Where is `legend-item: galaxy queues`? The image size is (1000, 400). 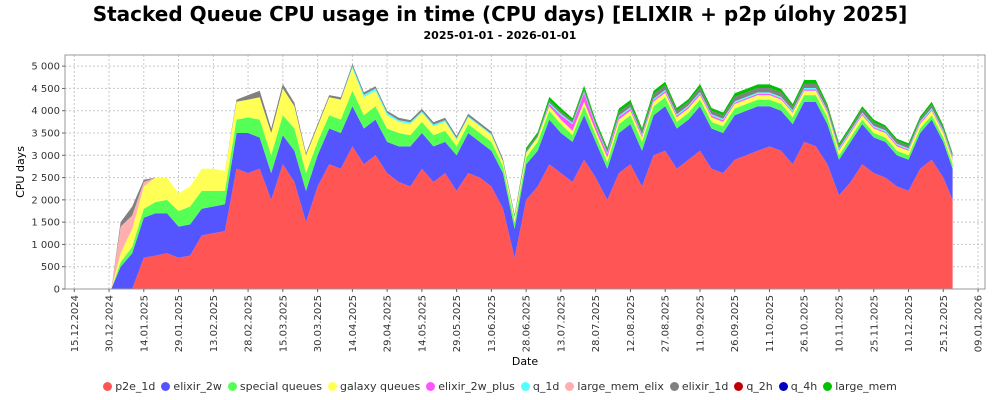
legend-item: galaxy queues is located at coordinates (374, 386).